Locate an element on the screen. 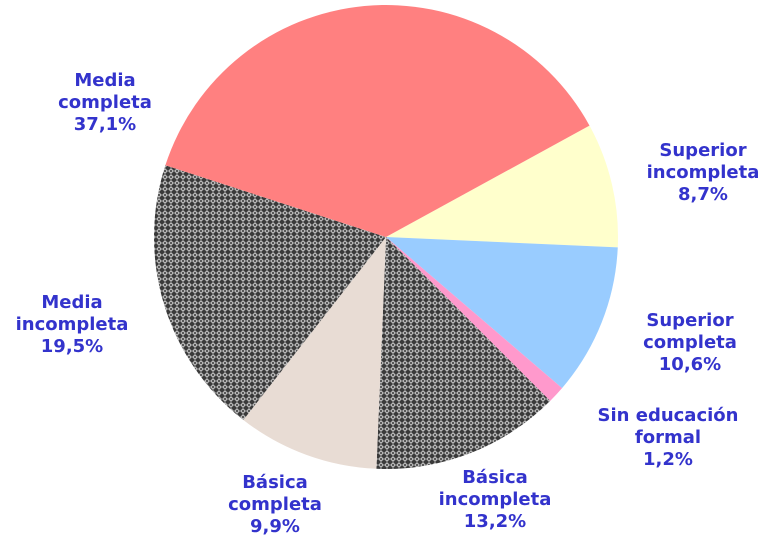 Image resolution: width=769 pixels, height=542 pixels. slice-label: Básica incompleta 13,2% is located at coordinates (495, 500).